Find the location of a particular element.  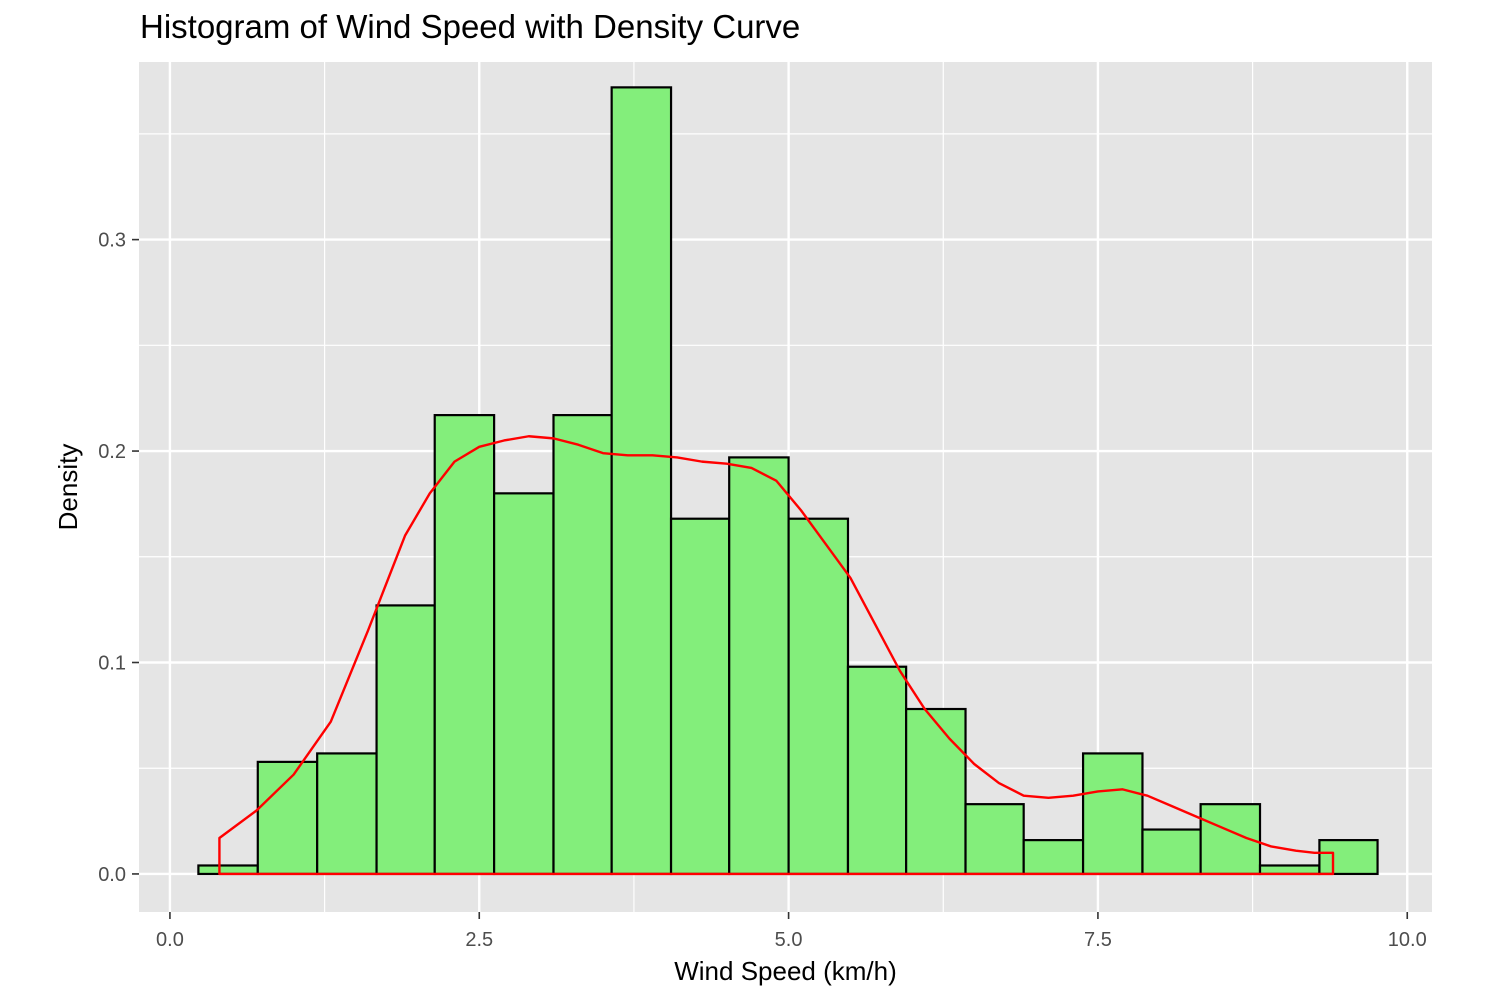

y-tick-label: 0.2 is located at coordinates (112, 452).